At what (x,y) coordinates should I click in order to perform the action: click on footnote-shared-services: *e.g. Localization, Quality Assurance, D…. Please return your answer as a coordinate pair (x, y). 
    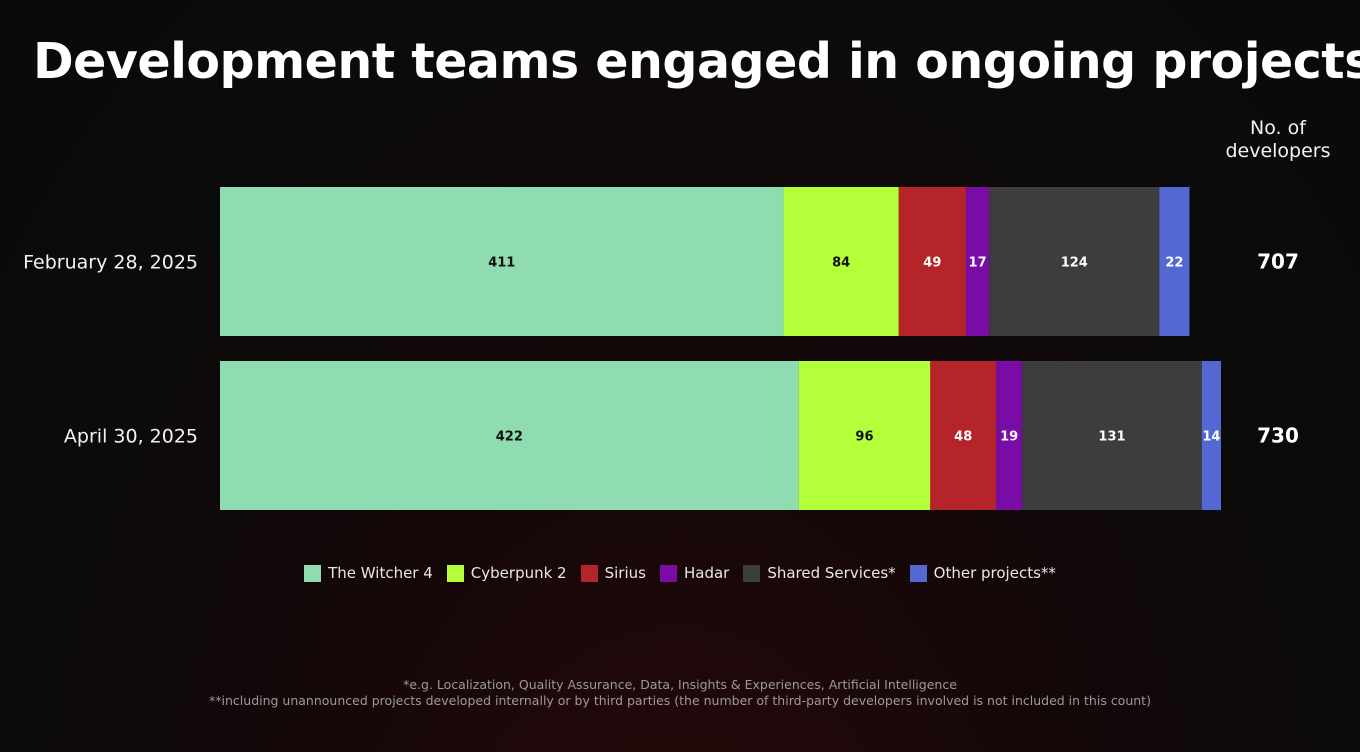
    Looking at the image, I should click on (680, 684).